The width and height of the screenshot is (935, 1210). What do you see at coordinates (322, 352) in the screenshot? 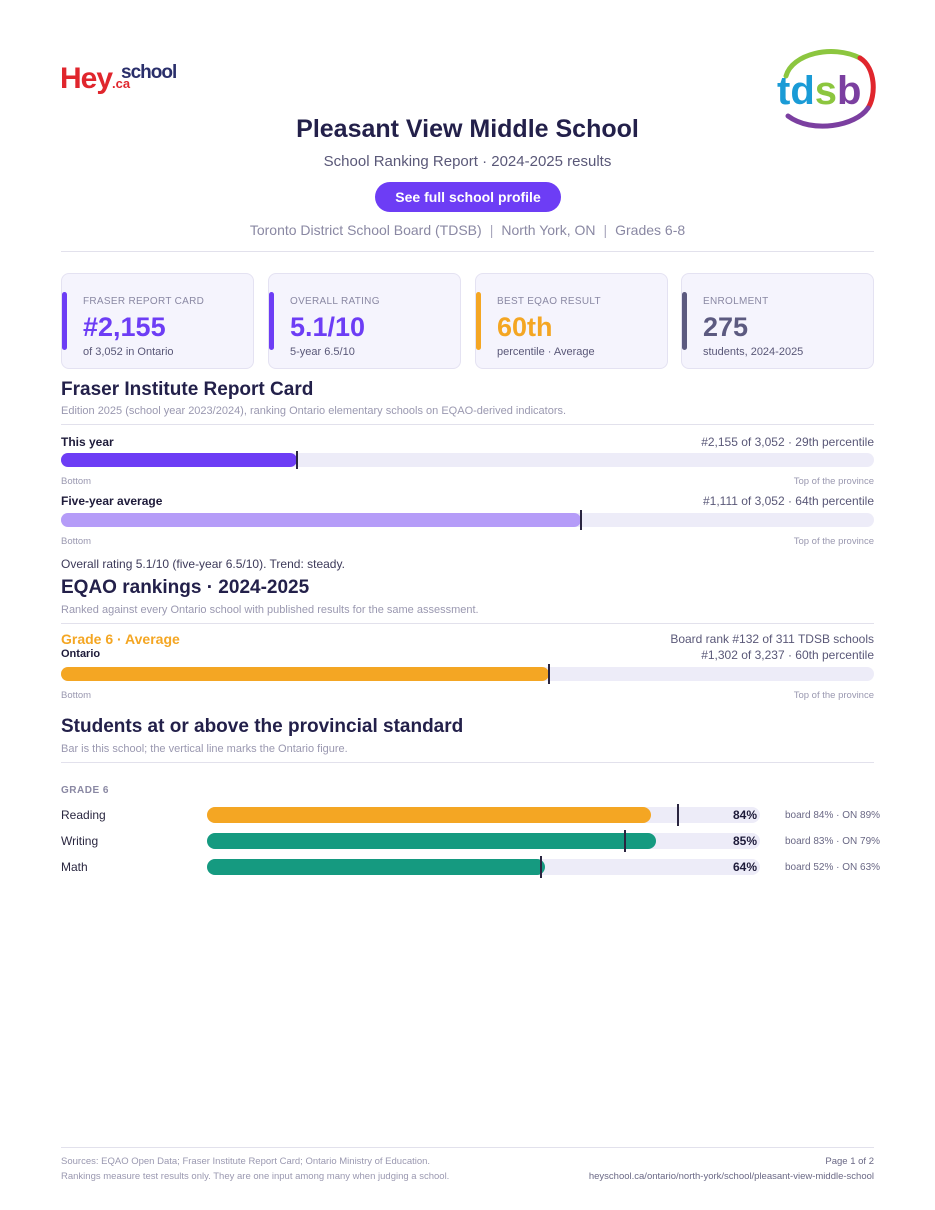
I see `card-sub: 5-year 6.5/10` at bounding box center [322, 352].